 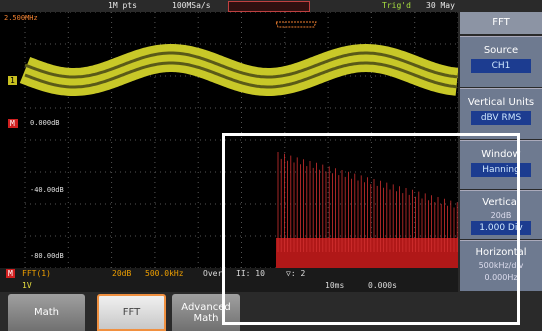 I want to click on over: Over, so click(x=213, y=273).